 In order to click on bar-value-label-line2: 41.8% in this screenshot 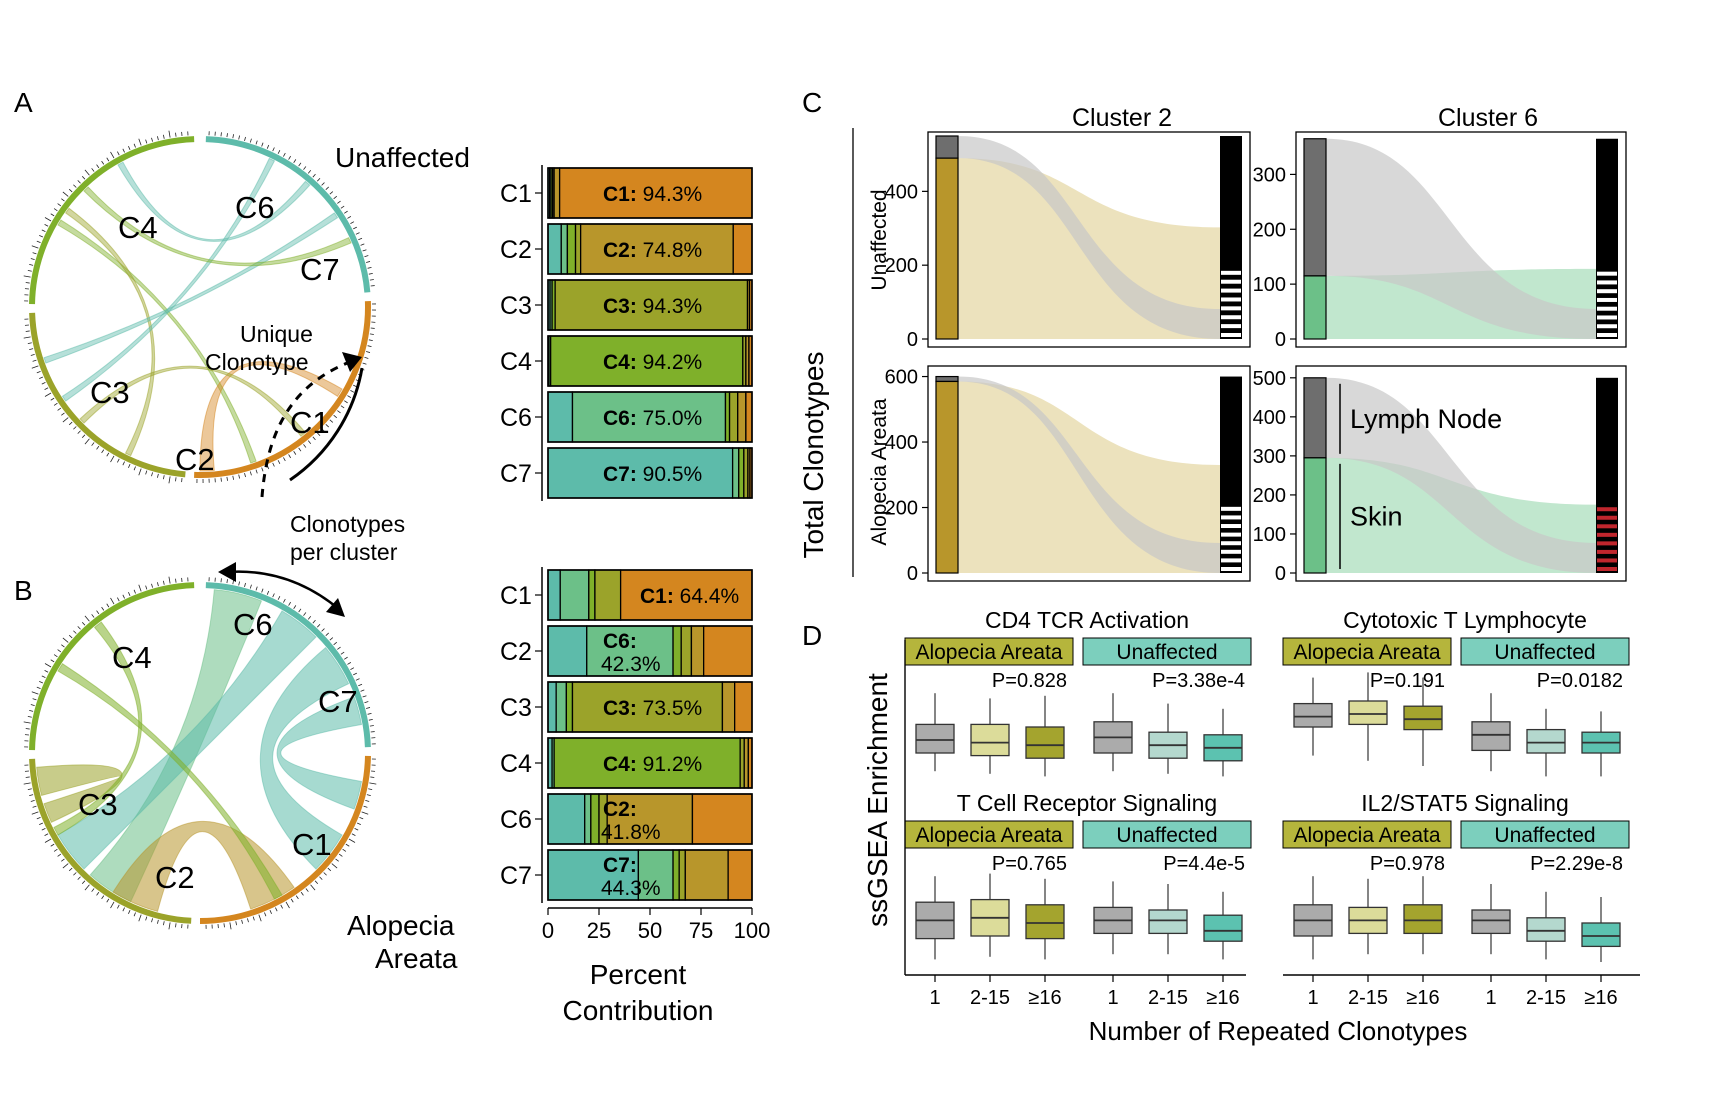, I will do `click(631, 832)`.